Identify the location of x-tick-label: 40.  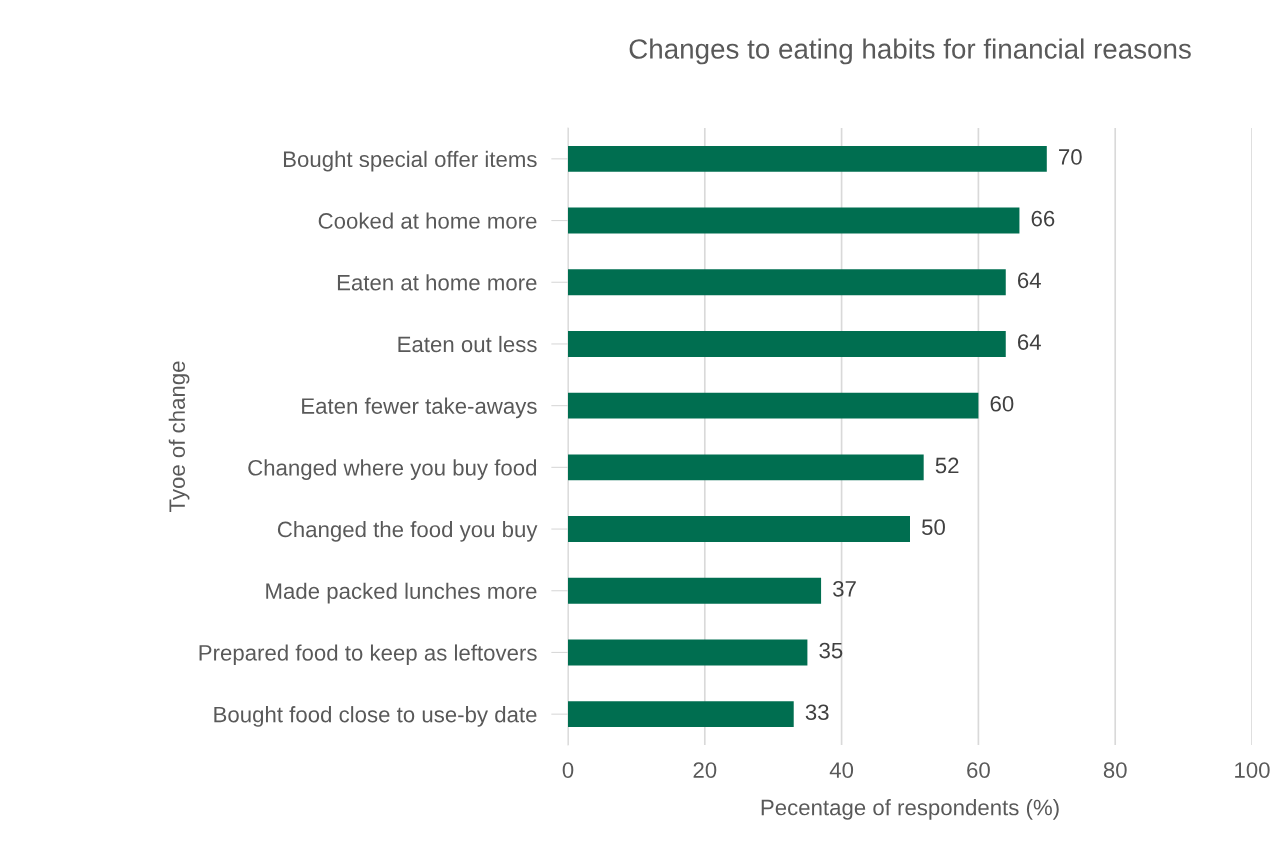
(841, 770).